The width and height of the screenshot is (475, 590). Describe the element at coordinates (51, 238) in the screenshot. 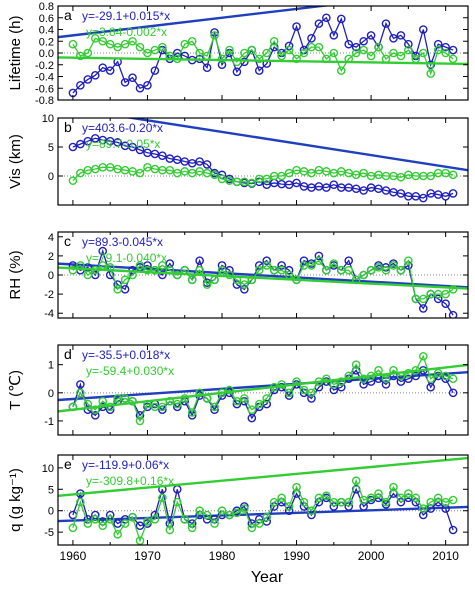

I see `y-tick-label: 4` at that location.